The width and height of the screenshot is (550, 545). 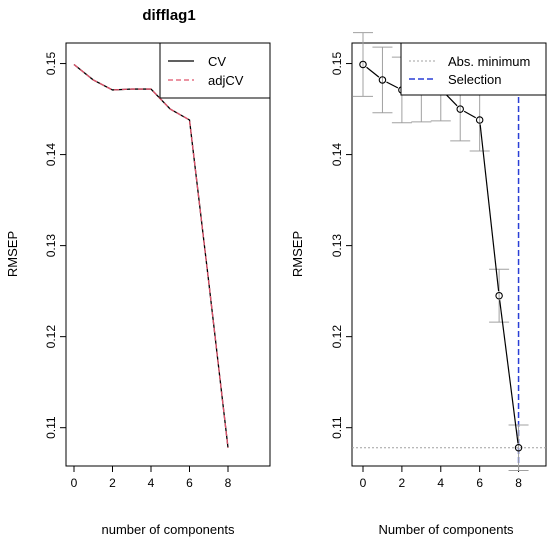 I want to click on right-y-tick-label: 0.13, so click(x=337, y=246).